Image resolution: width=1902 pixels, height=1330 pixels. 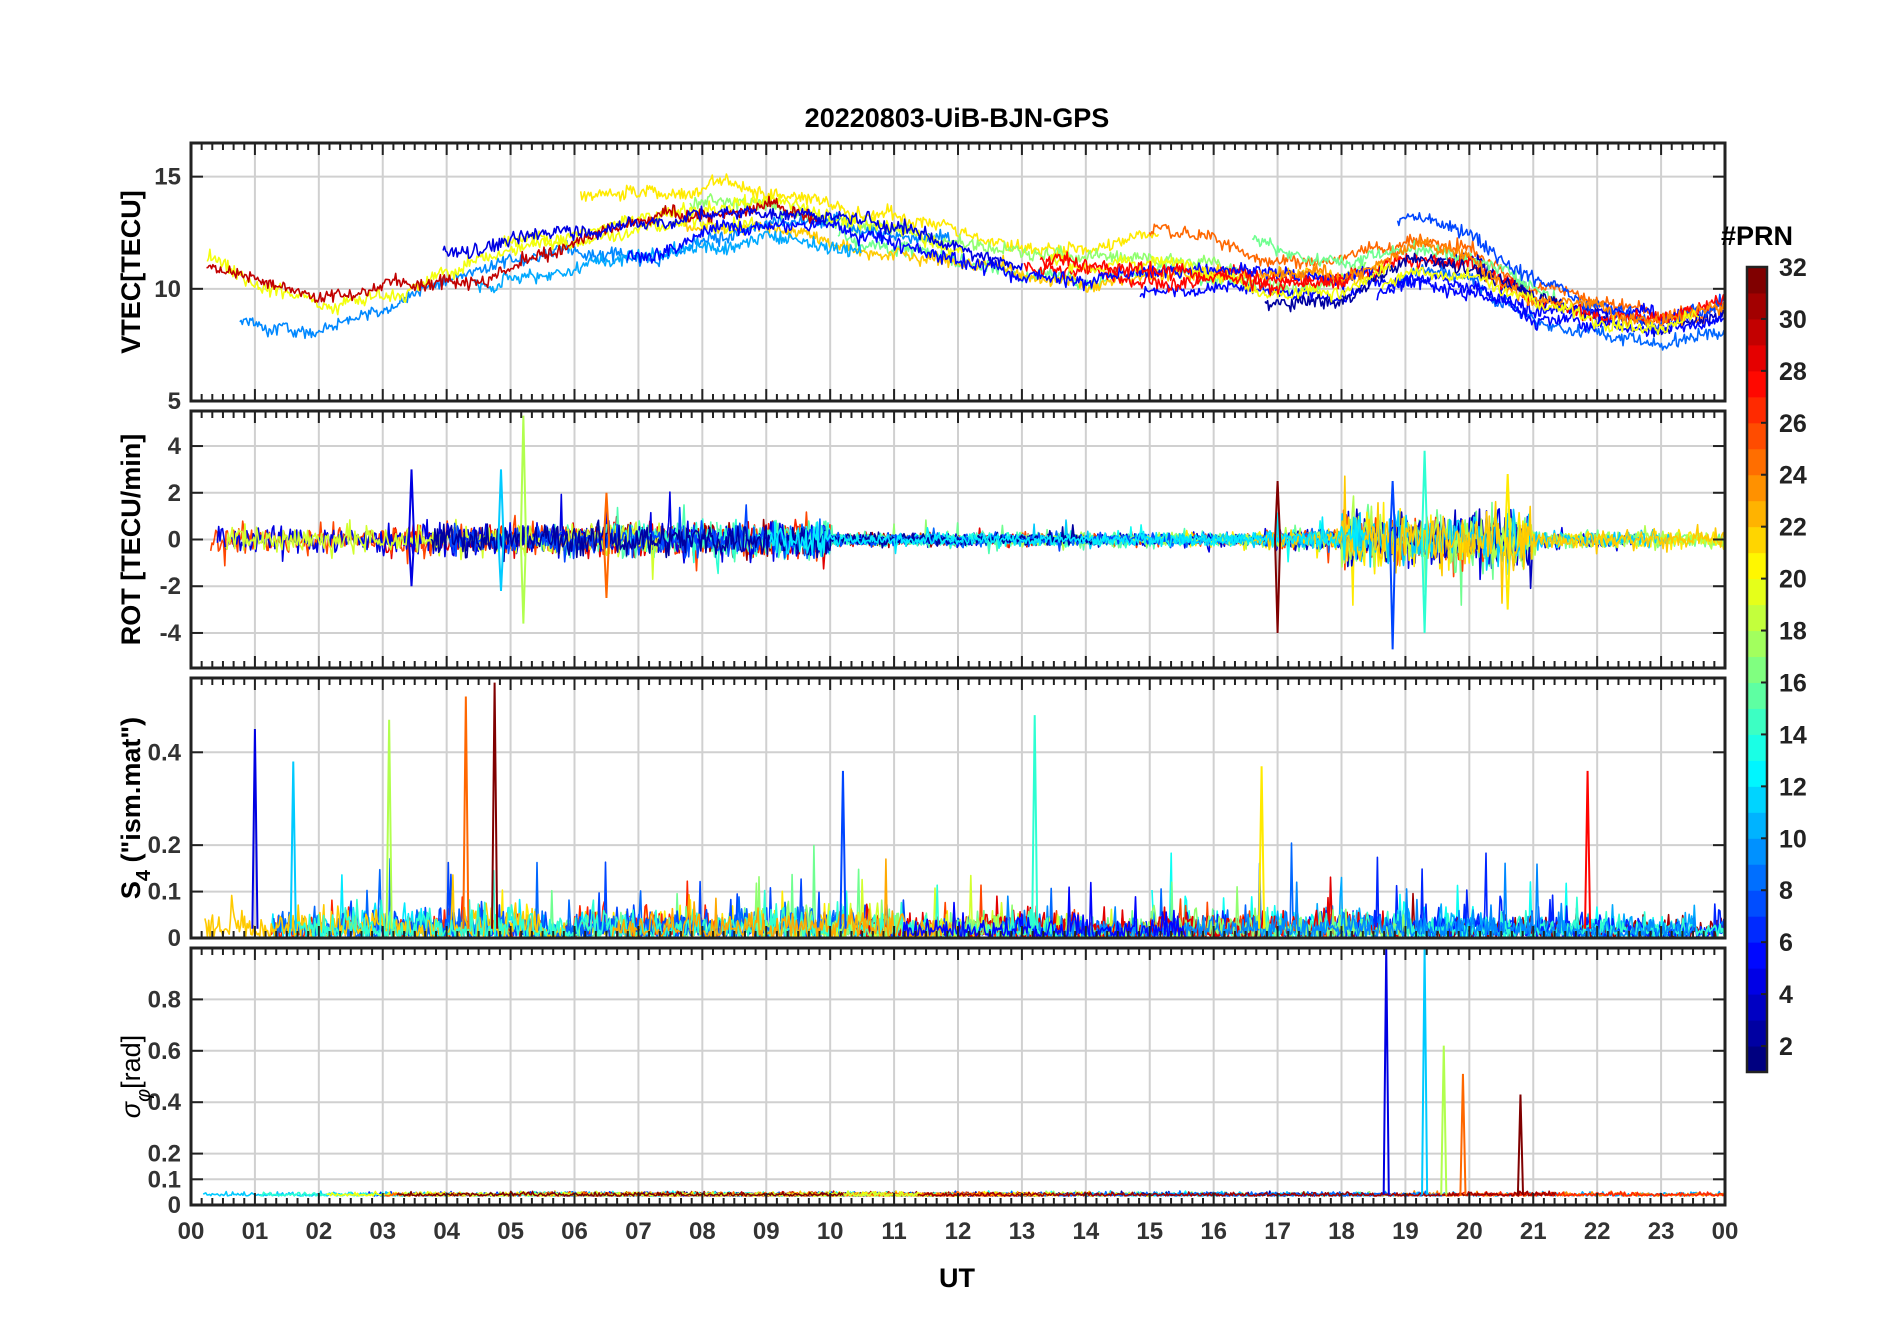 I want to click on y-axis-label-part: [rad], so click(x=131, y=1062).